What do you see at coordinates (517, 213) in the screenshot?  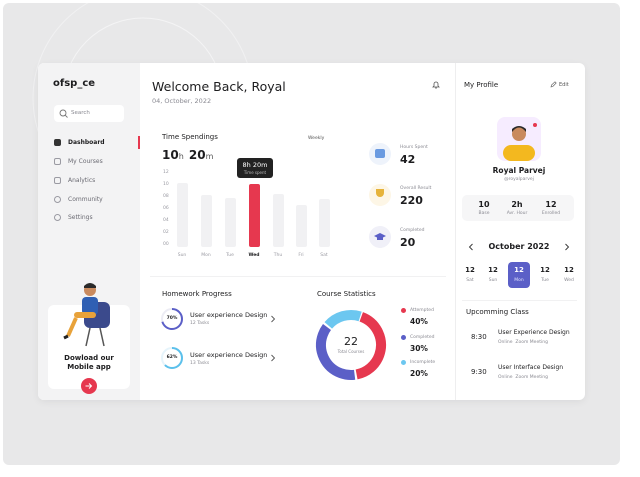 I see `profile-stat-label: Avr. Hour` at bounding box center [517, 213].